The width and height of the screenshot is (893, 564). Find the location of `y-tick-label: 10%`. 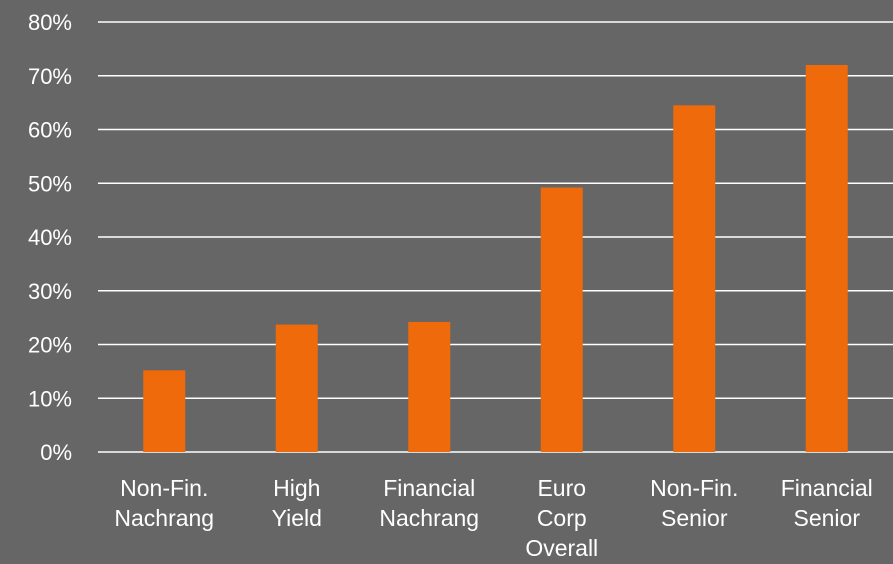

y-tick-label: 10% is located at coordinates (50, 398).